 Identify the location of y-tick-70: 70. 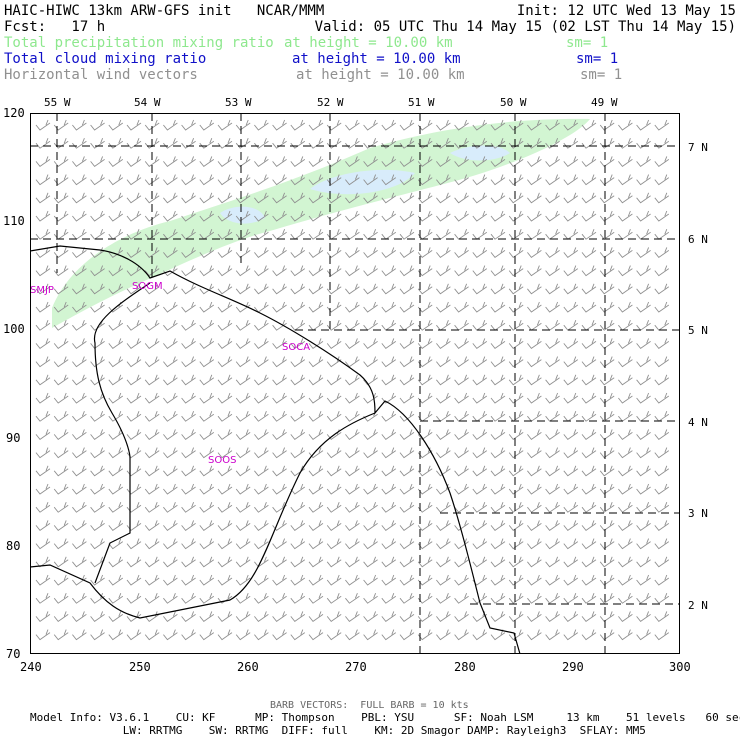
(13, 654).